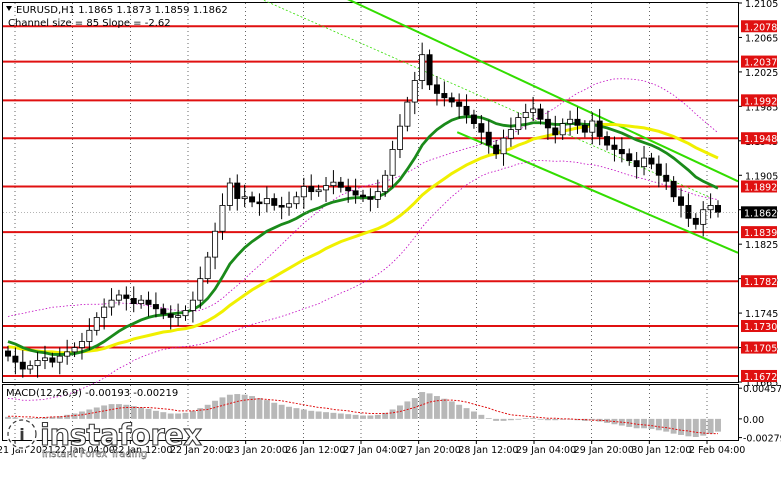 The width and height of the screenshot is (781, 493). What do you see at coordinates (761, 5) in the screenshot?
I see `price-tick-label: 1.2105` at bounding box center [761, 5].